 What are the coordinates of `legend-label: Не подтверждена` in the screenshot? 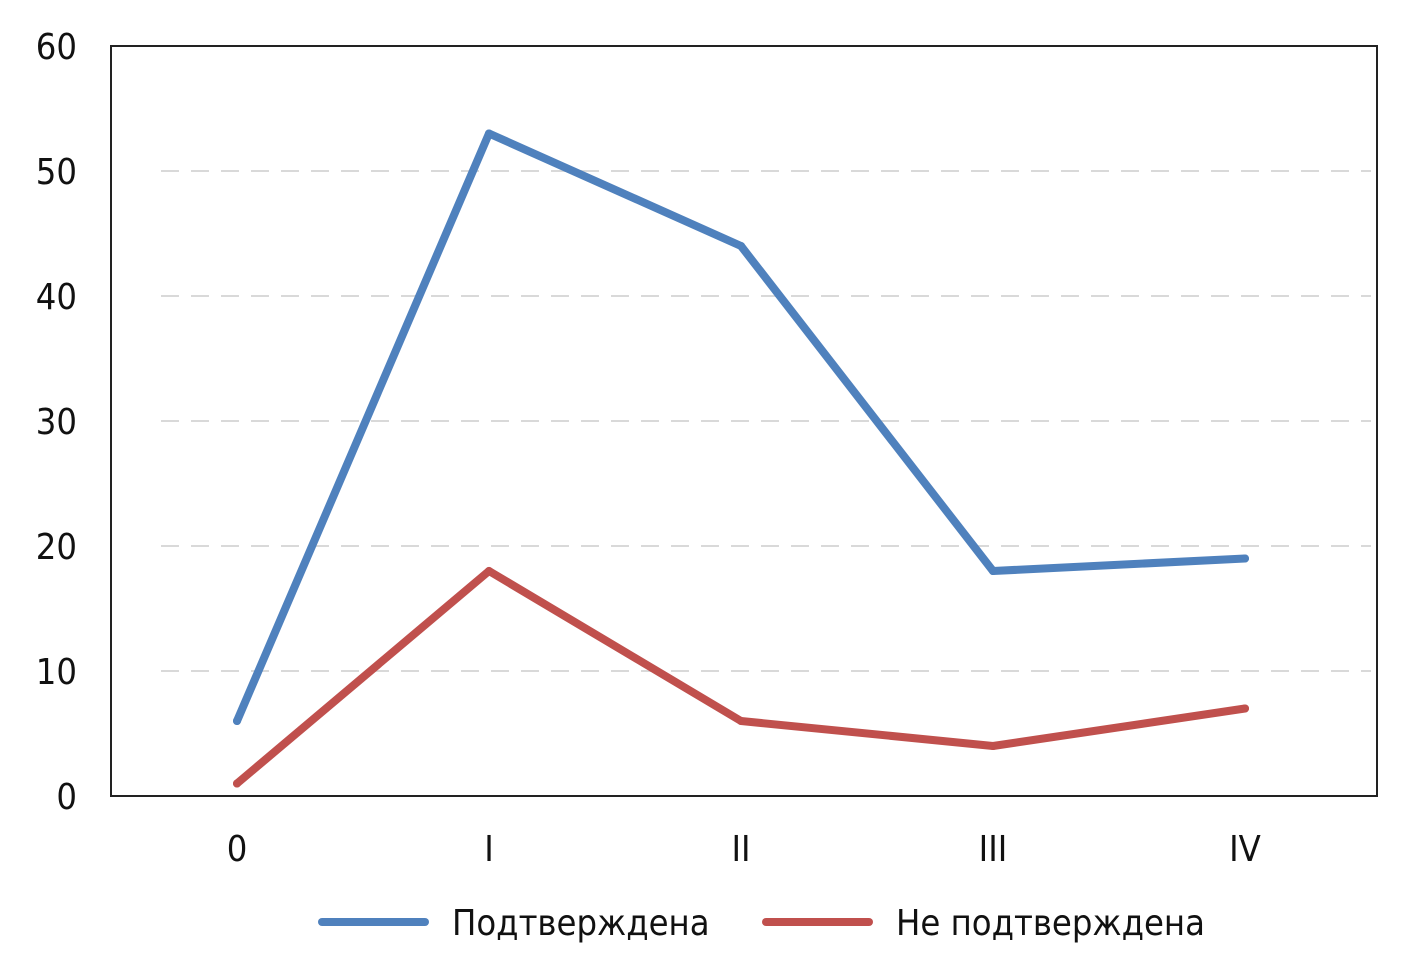 It's located at (1050, 923).